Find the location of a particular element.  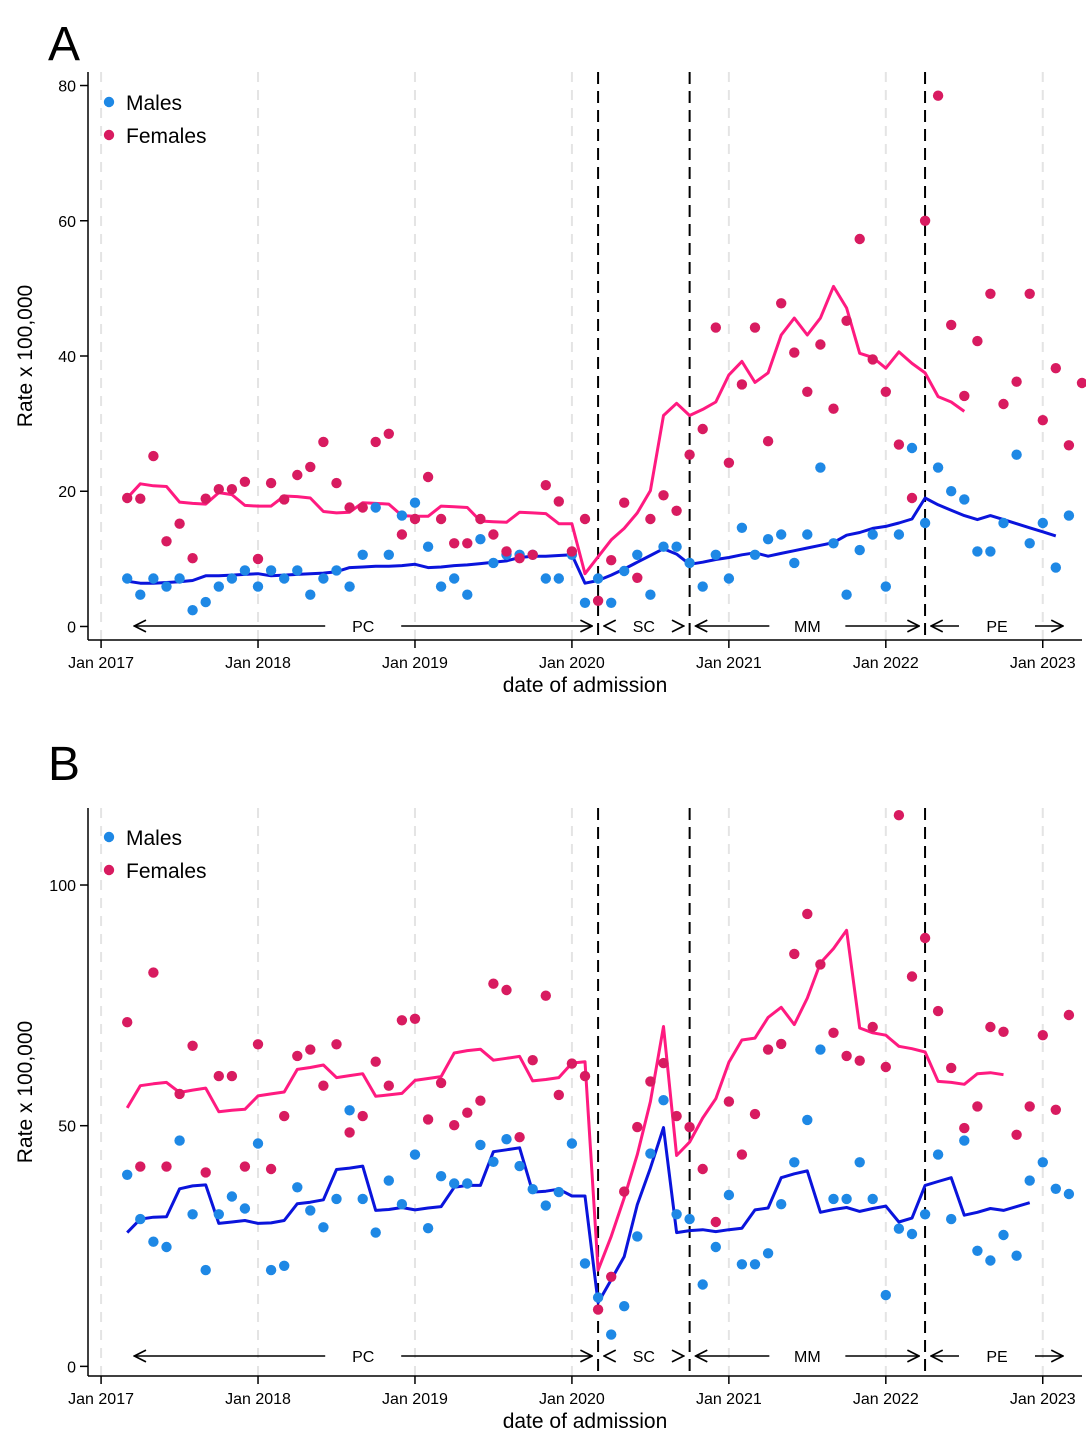

x-tick-label-2: Jan 2019 is located at coordinates (415, 1399).